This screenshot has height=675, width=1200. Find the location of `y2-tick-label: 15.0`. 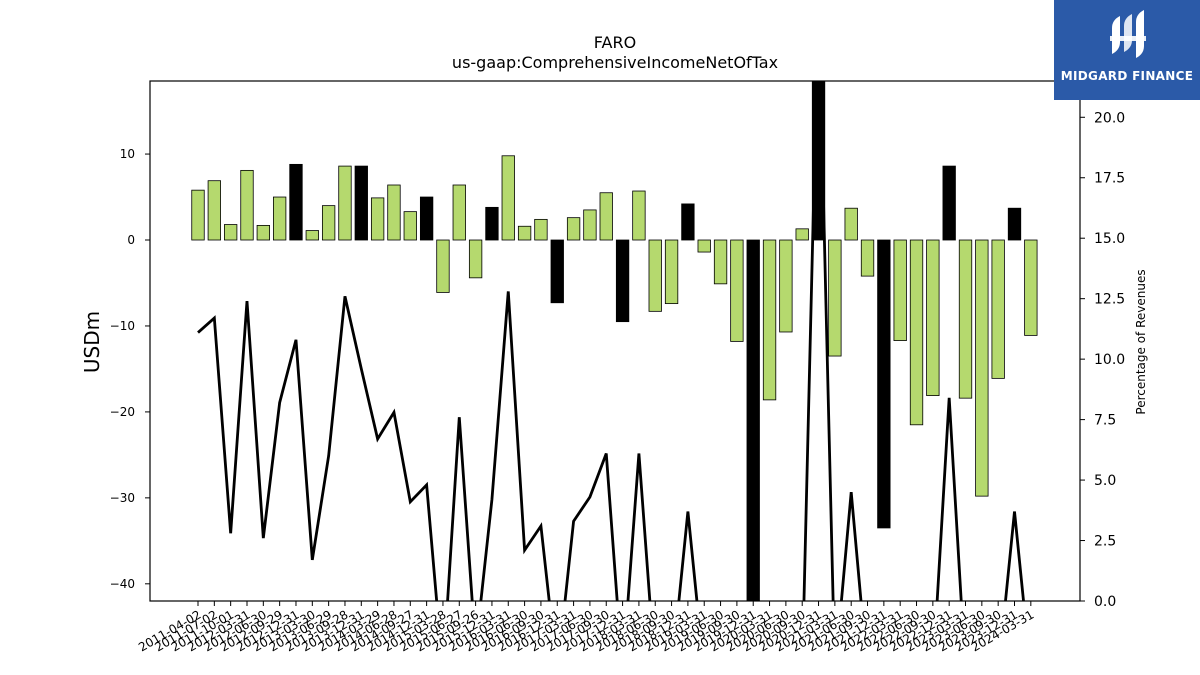

y2-tick-label: 15.0 is located at coordinates (1109, 239).